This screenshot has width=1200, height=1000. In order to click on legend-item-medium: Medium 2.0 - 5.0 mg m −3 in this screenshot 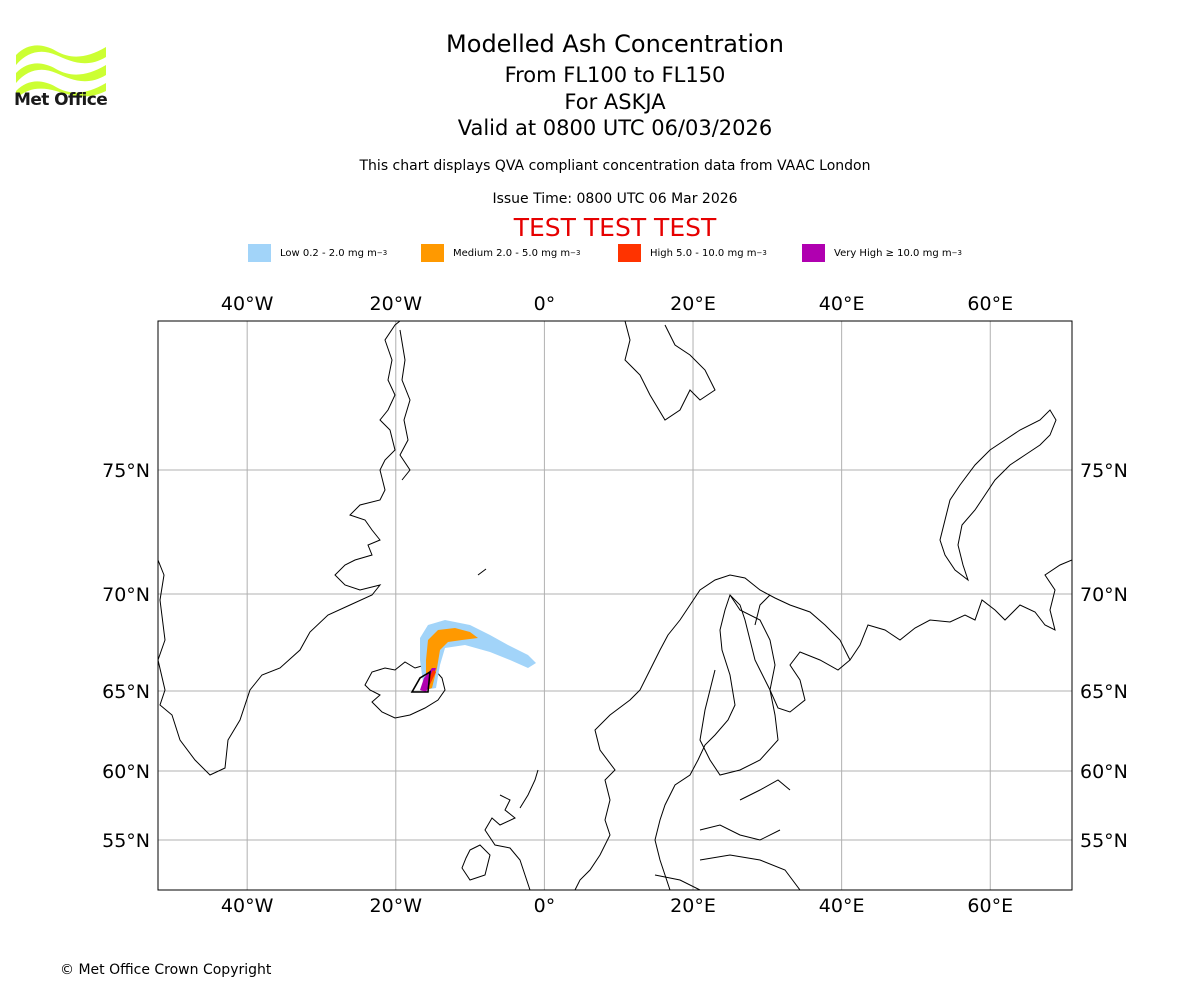, I will do `click(500, 253)`.